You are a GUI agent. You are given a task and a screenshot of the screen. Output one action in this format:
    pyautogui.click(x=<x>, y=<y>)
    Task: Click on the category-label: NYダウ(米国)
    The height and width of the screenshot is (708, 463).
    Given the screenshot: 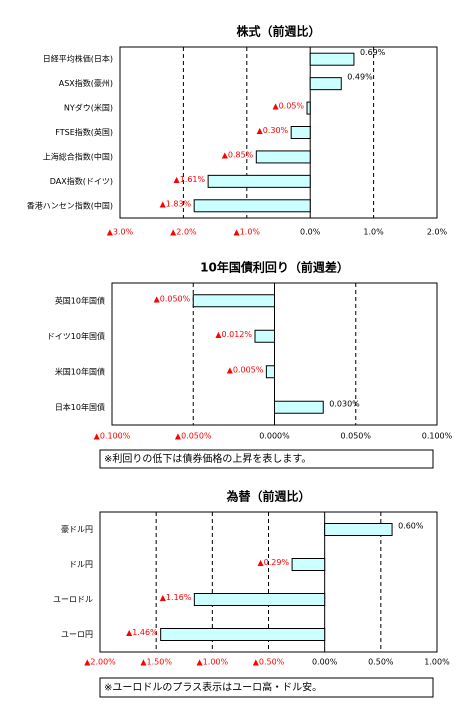 What is the action you would take?
    pyautogui.click(x=88, y=108)
    